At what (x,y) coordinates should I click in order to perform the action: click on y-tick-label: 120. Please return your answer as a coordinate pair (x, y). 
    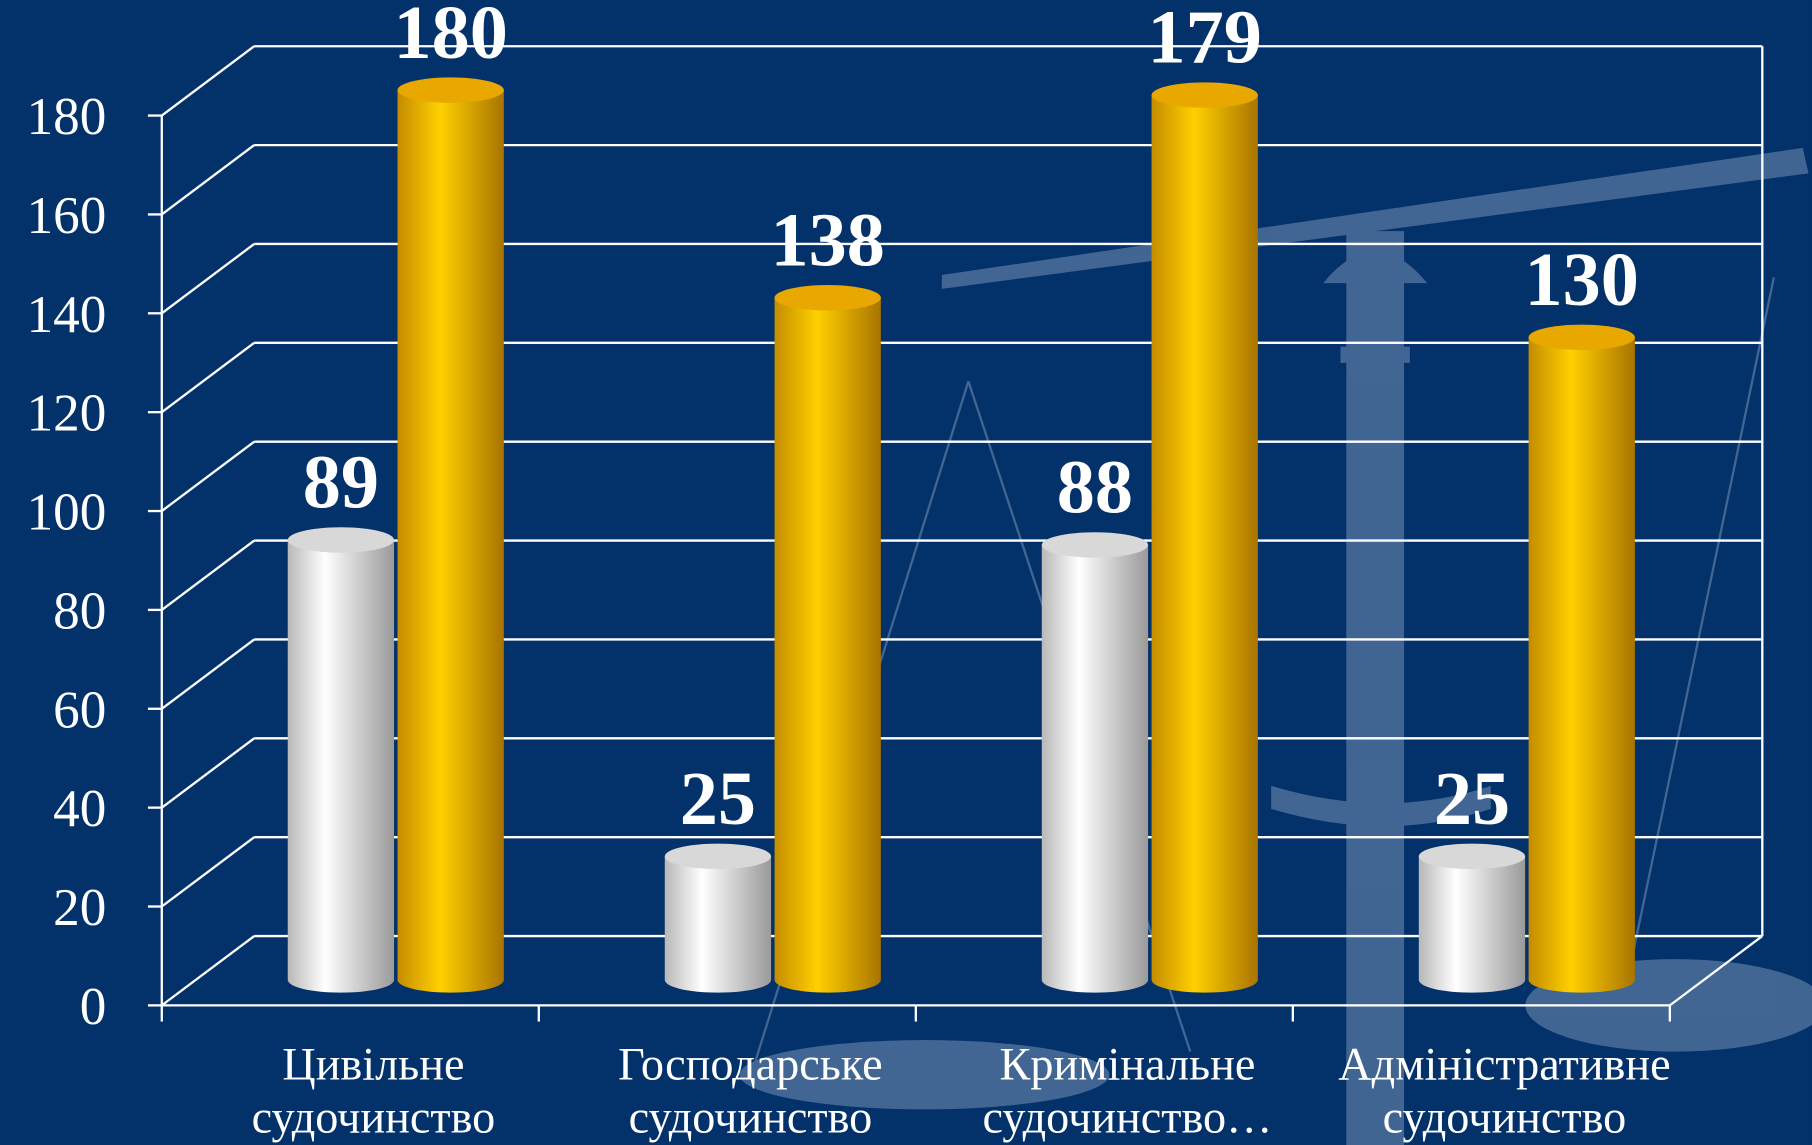
    Looking at the image, I should click on (67, 414).